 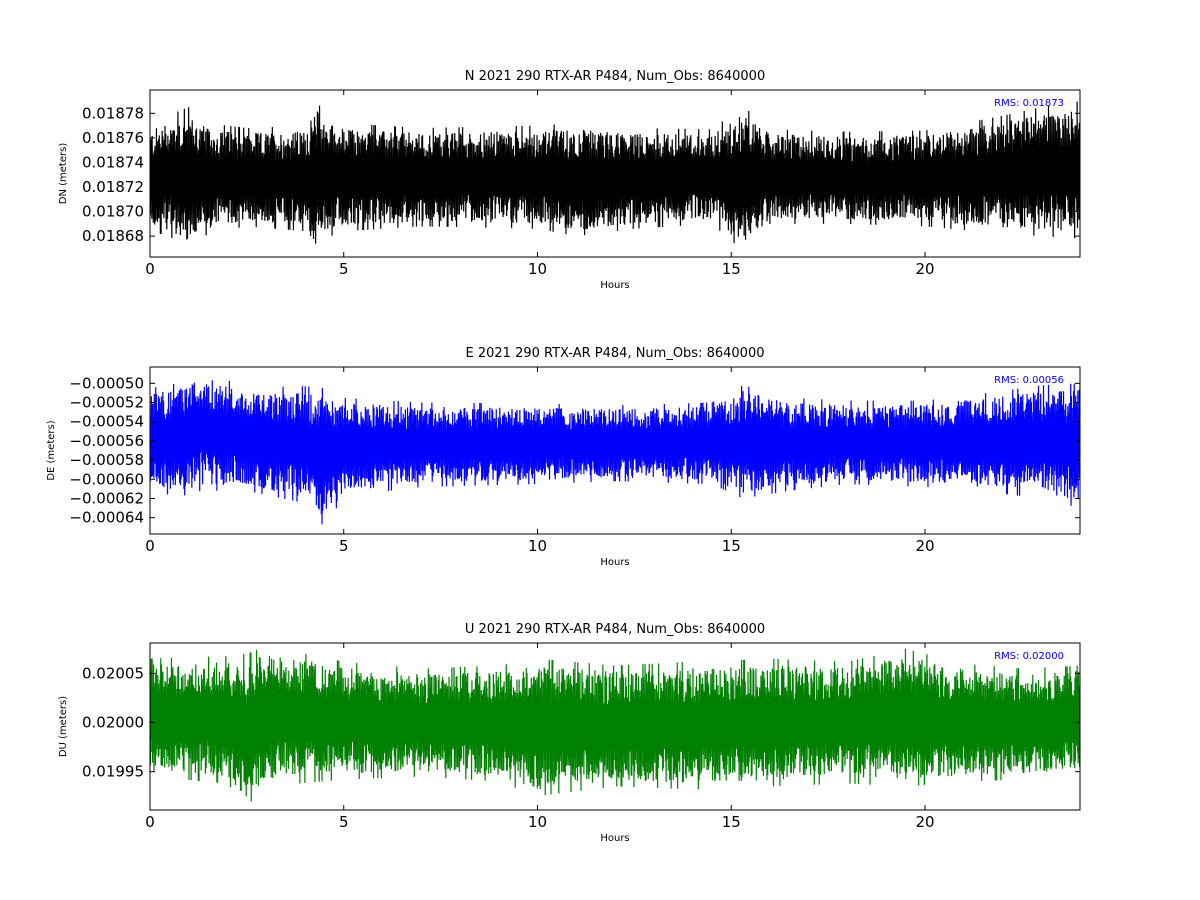 What do you see at coordinates (106, 441) in the screenshot?
I see `y-tick-label: −0.00056` at bounding box center [106, 441].